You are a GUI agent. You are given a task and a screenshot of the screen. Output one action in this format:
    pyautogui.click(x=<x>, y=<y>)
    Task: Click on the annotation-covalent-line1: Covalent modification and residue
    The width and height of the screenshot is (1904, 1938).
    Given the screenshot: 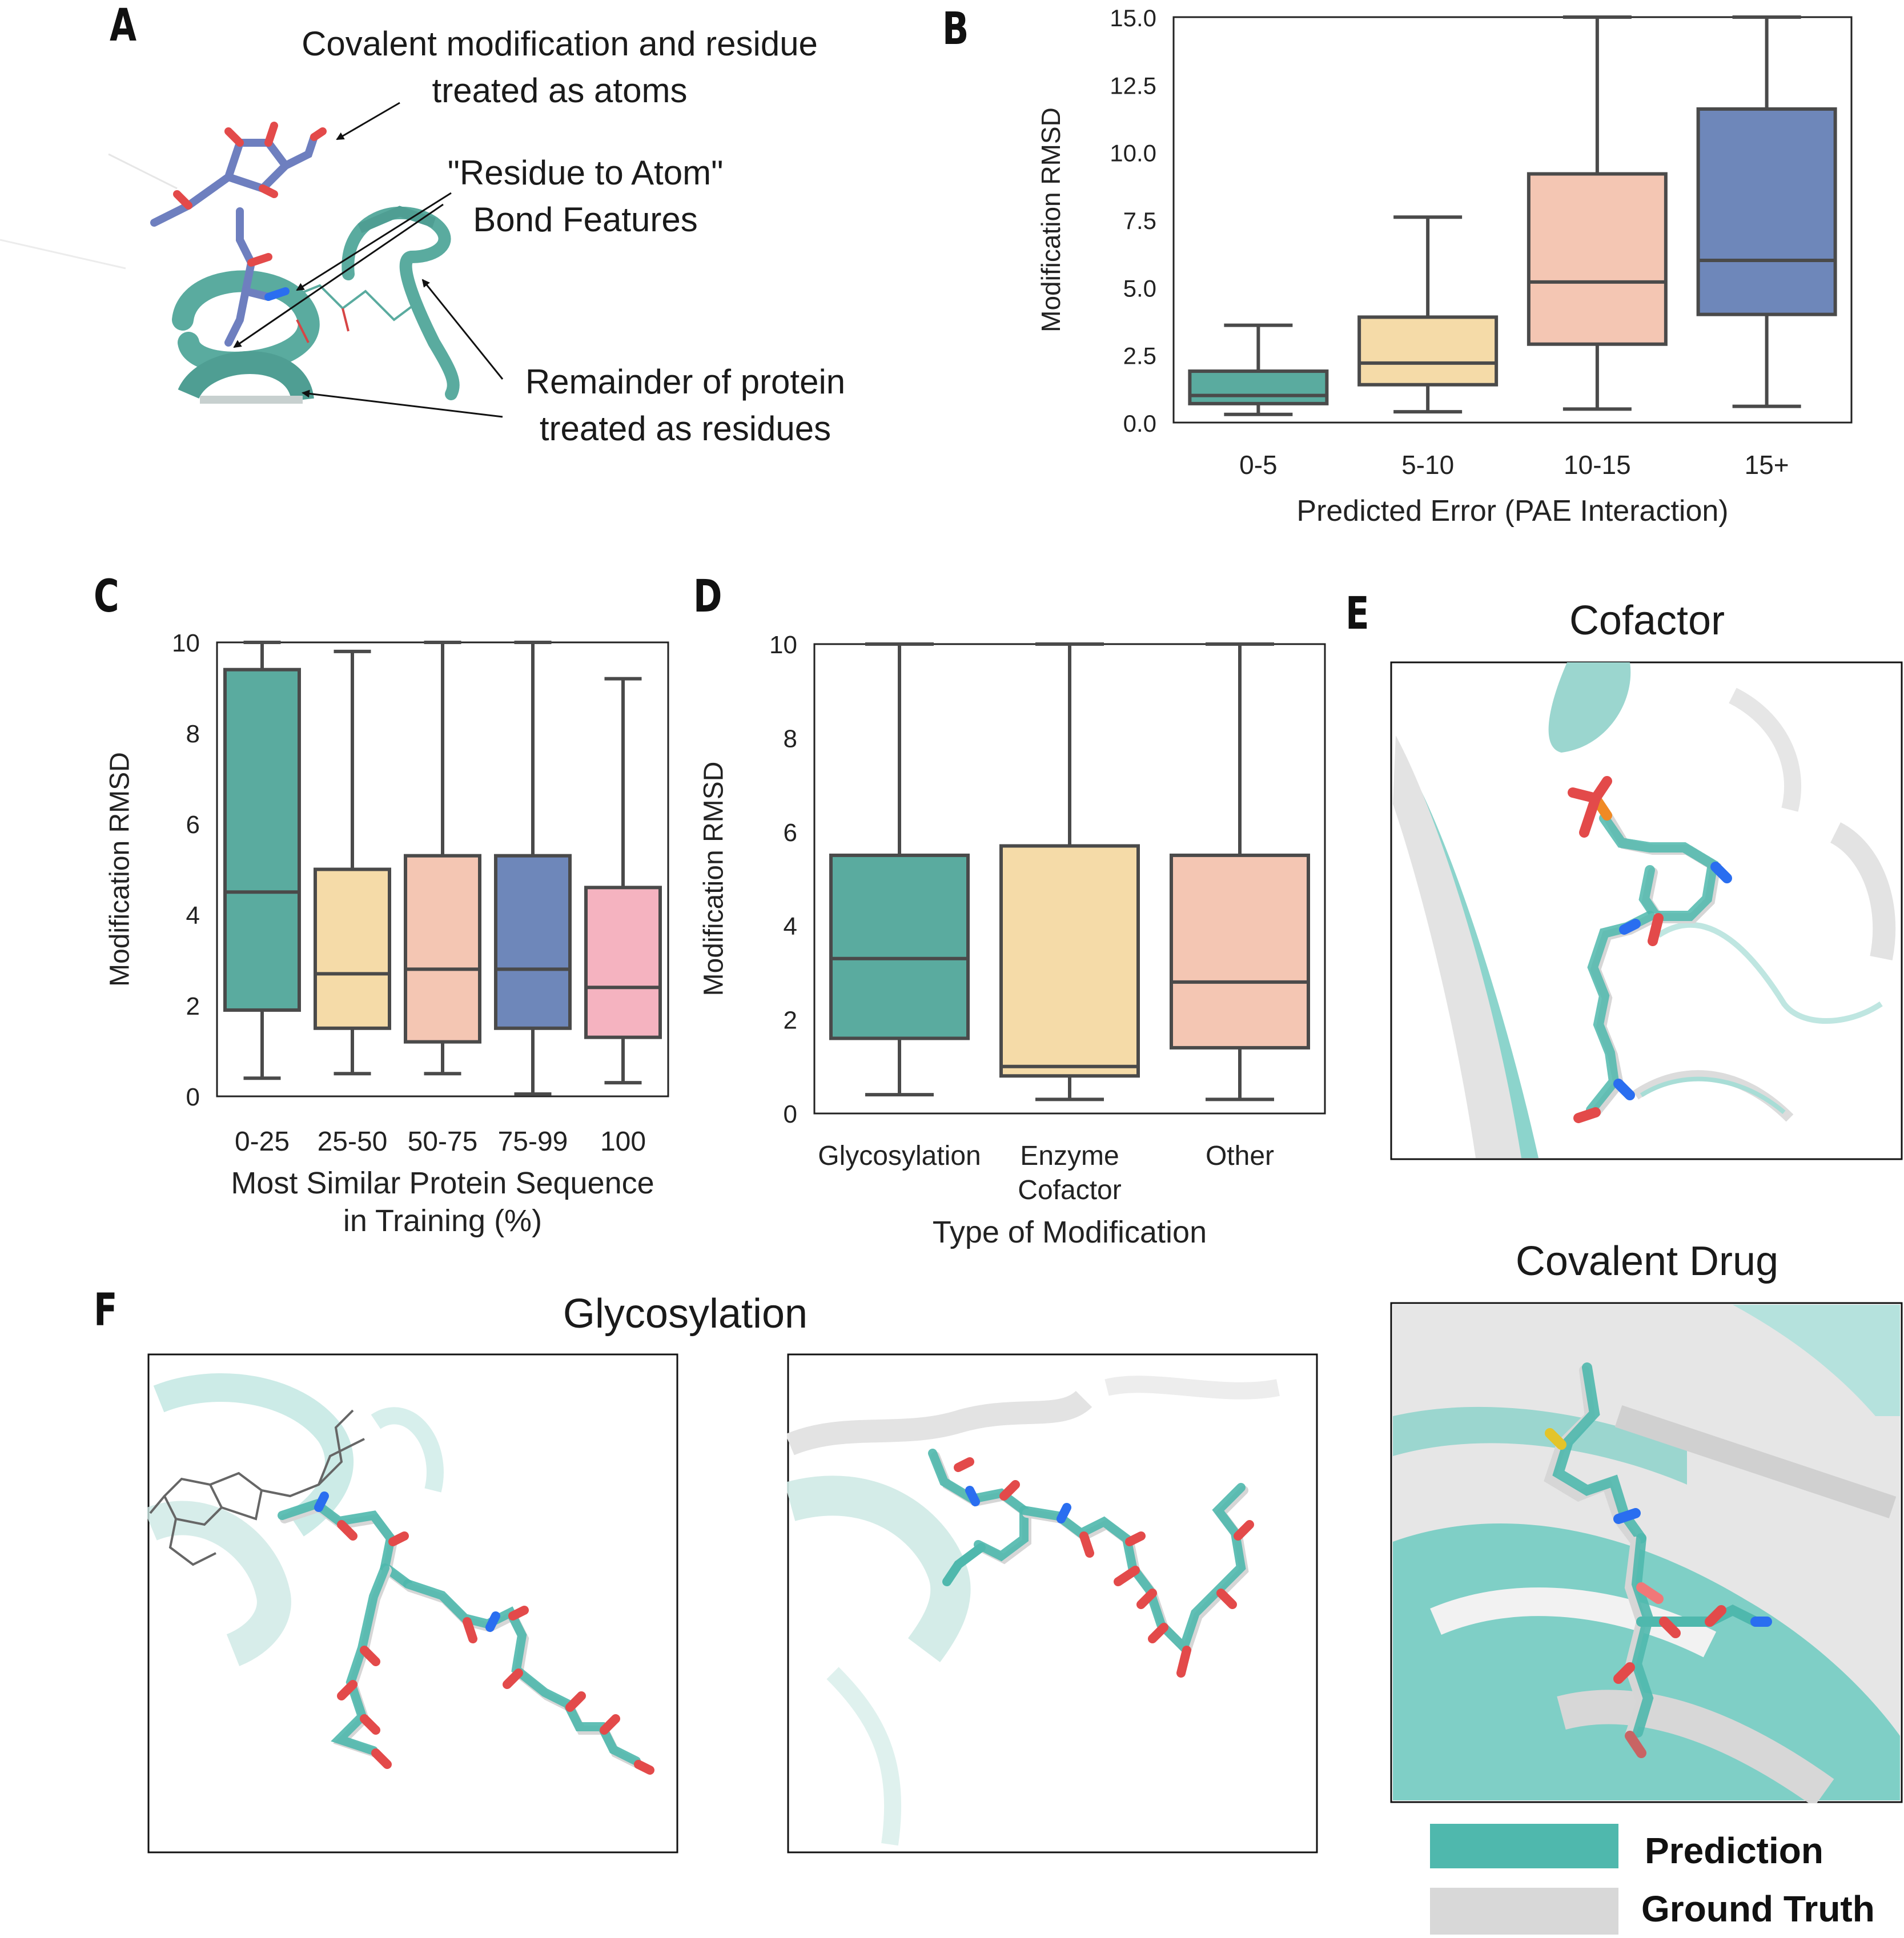 What is the action you would take?
    pyautogui.click(x=560, y=44)
    